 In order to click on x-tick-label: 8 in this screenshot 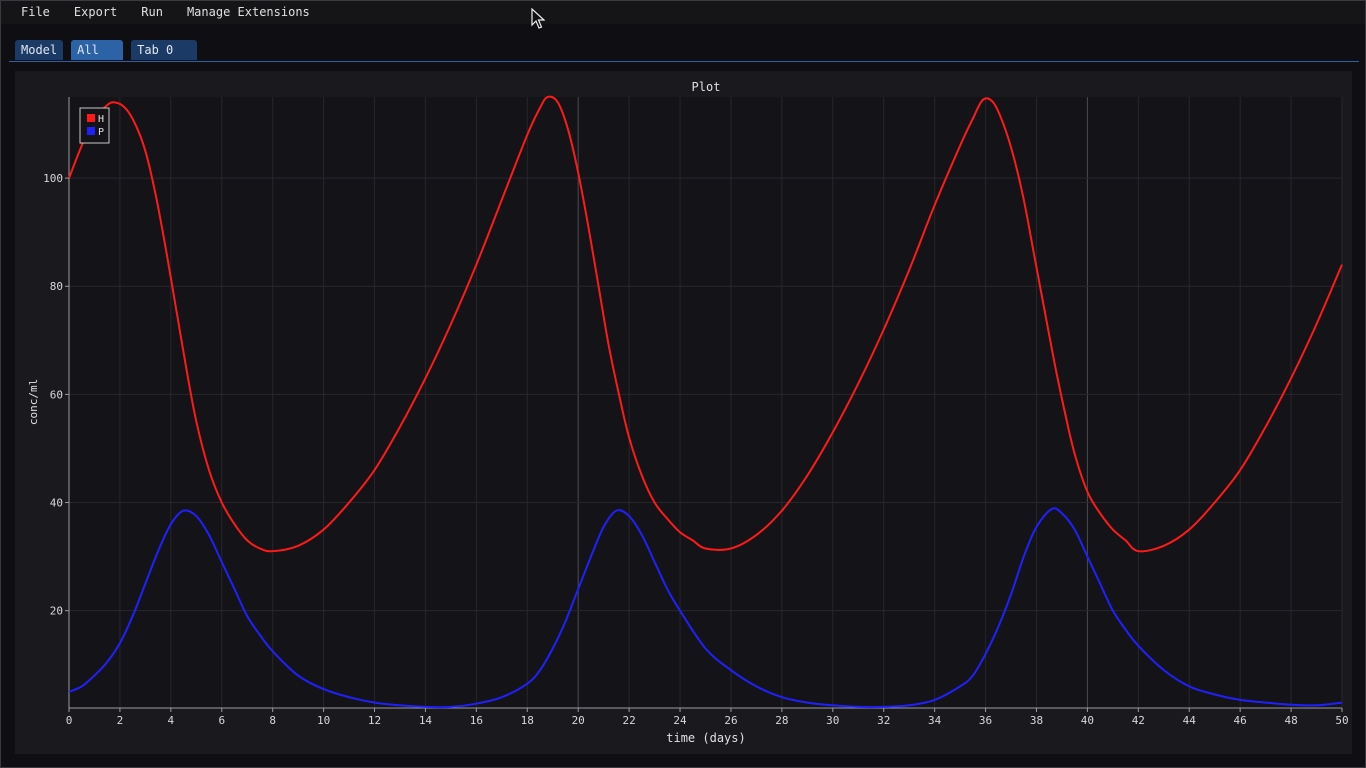, I will do `click(272, 720)`.